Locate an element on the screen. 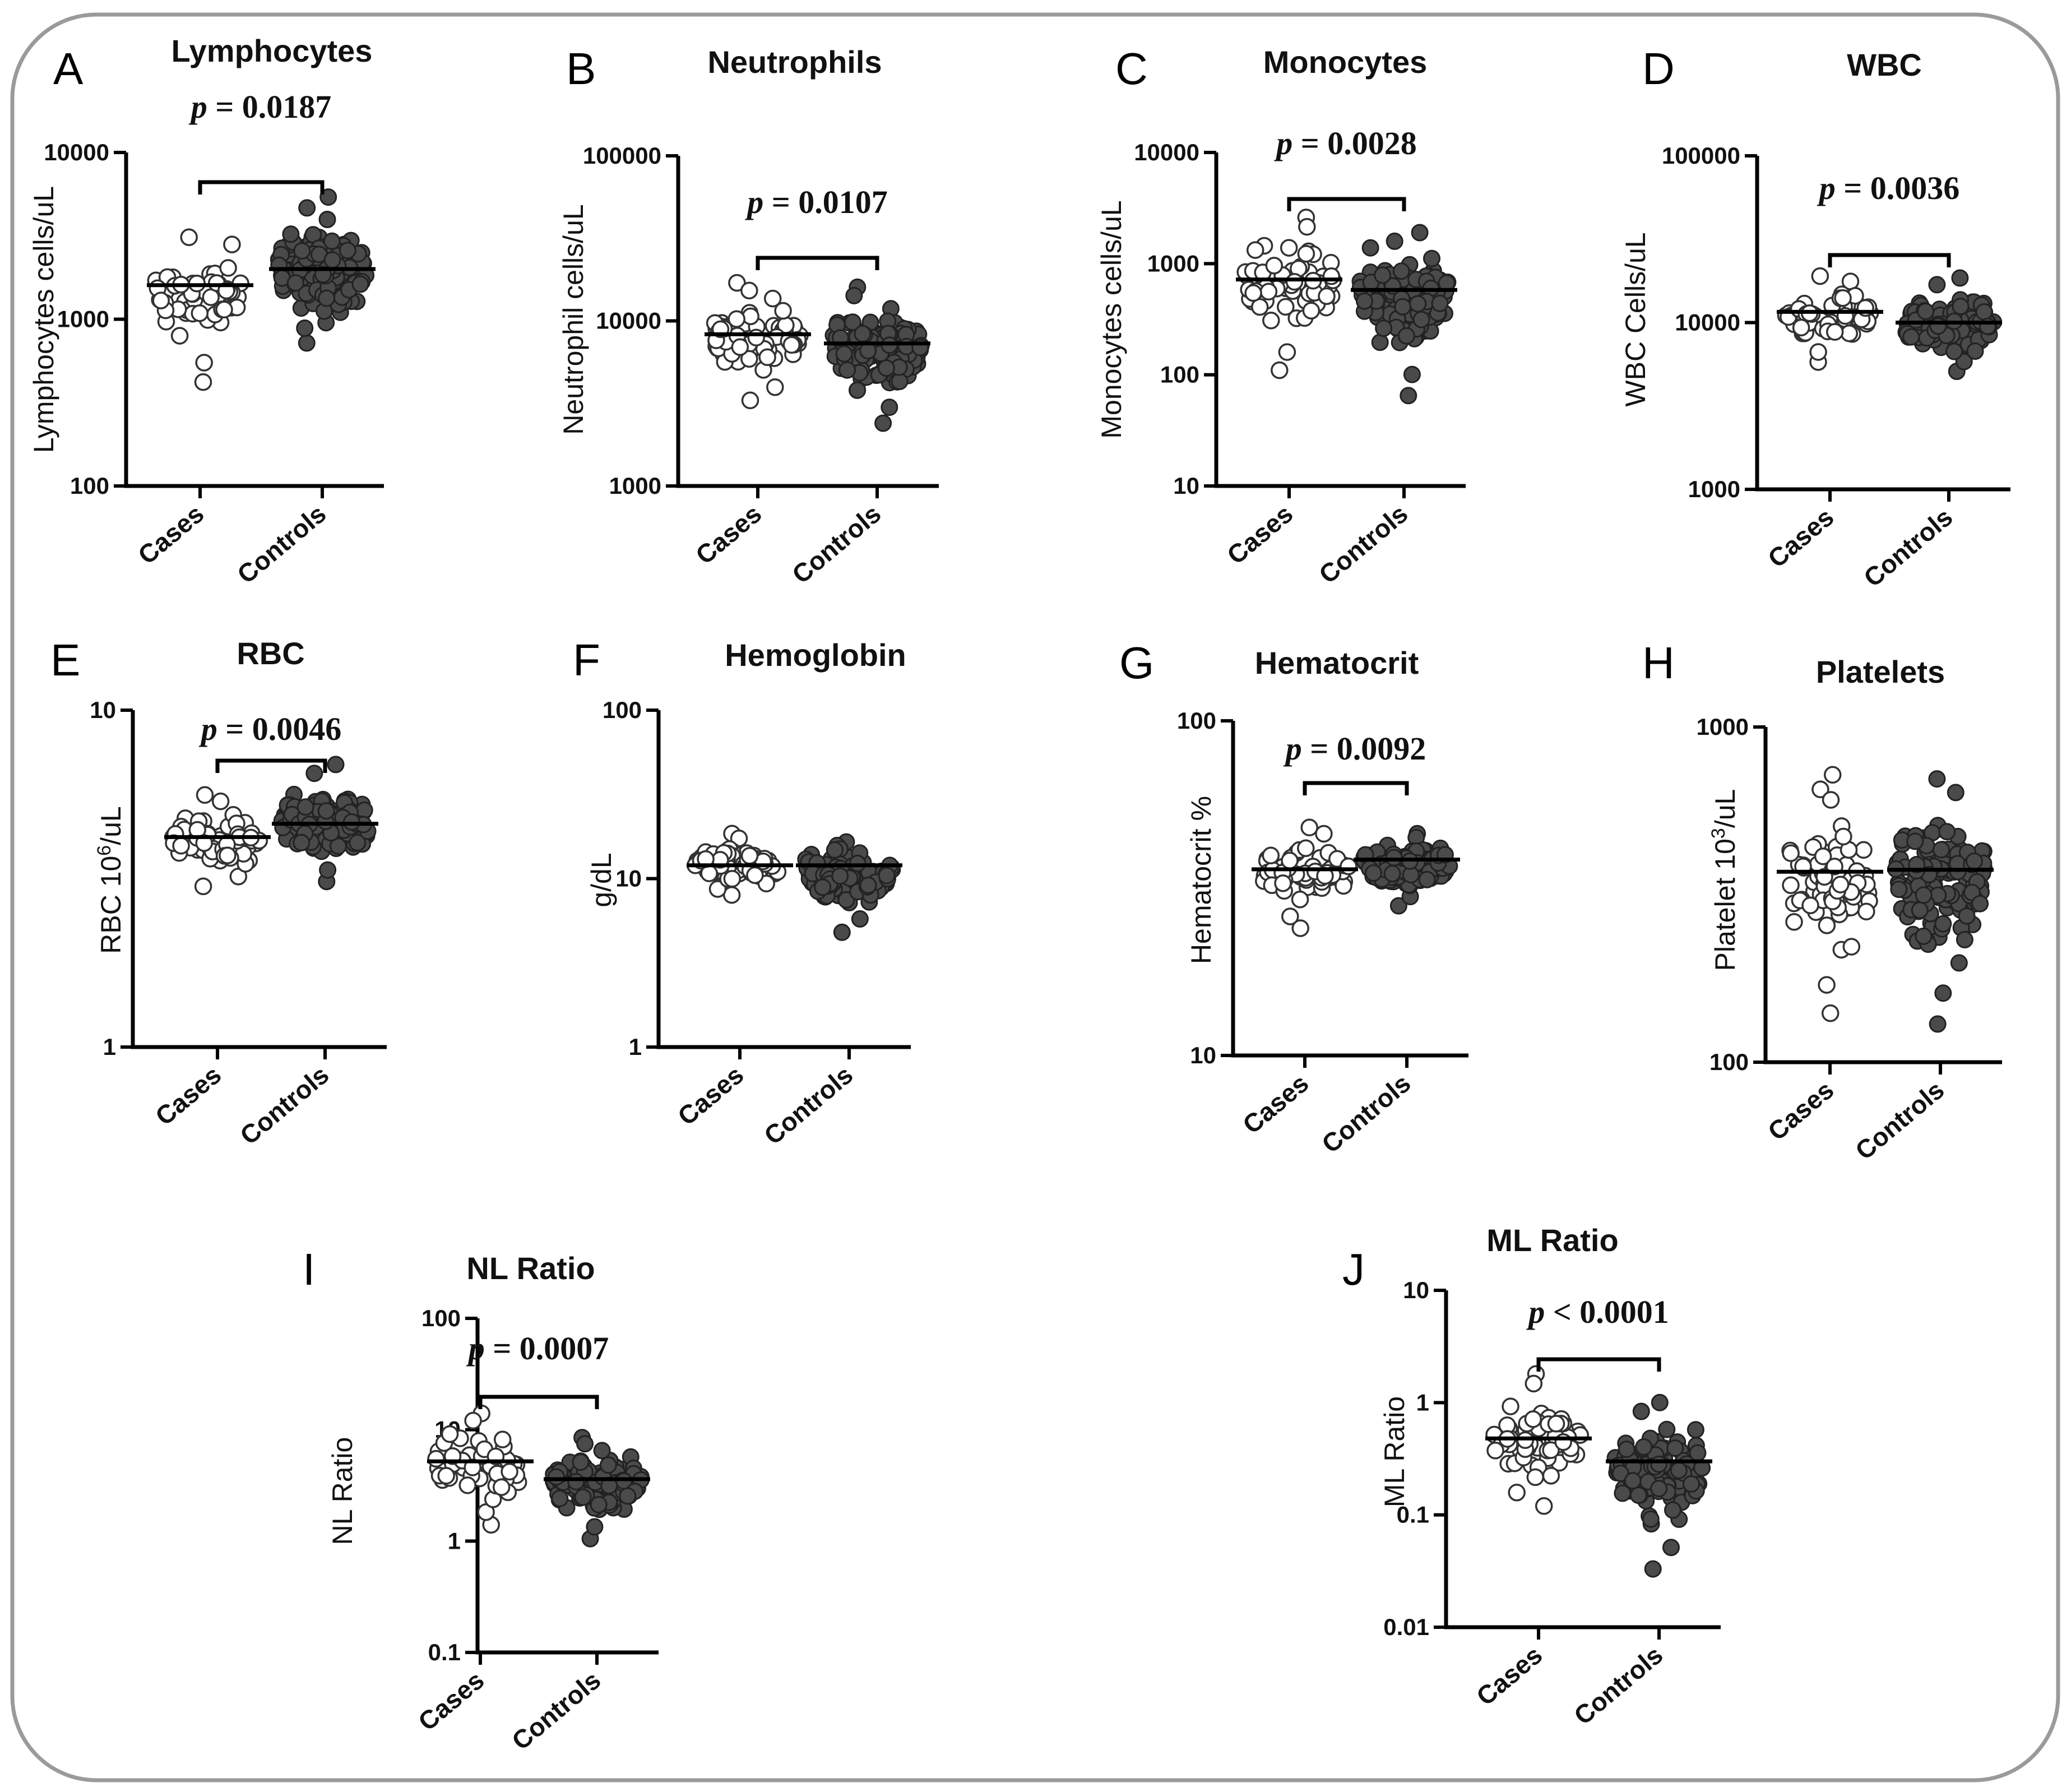  chart-title: ML Ratio is located at coordinates (1552, 1241).